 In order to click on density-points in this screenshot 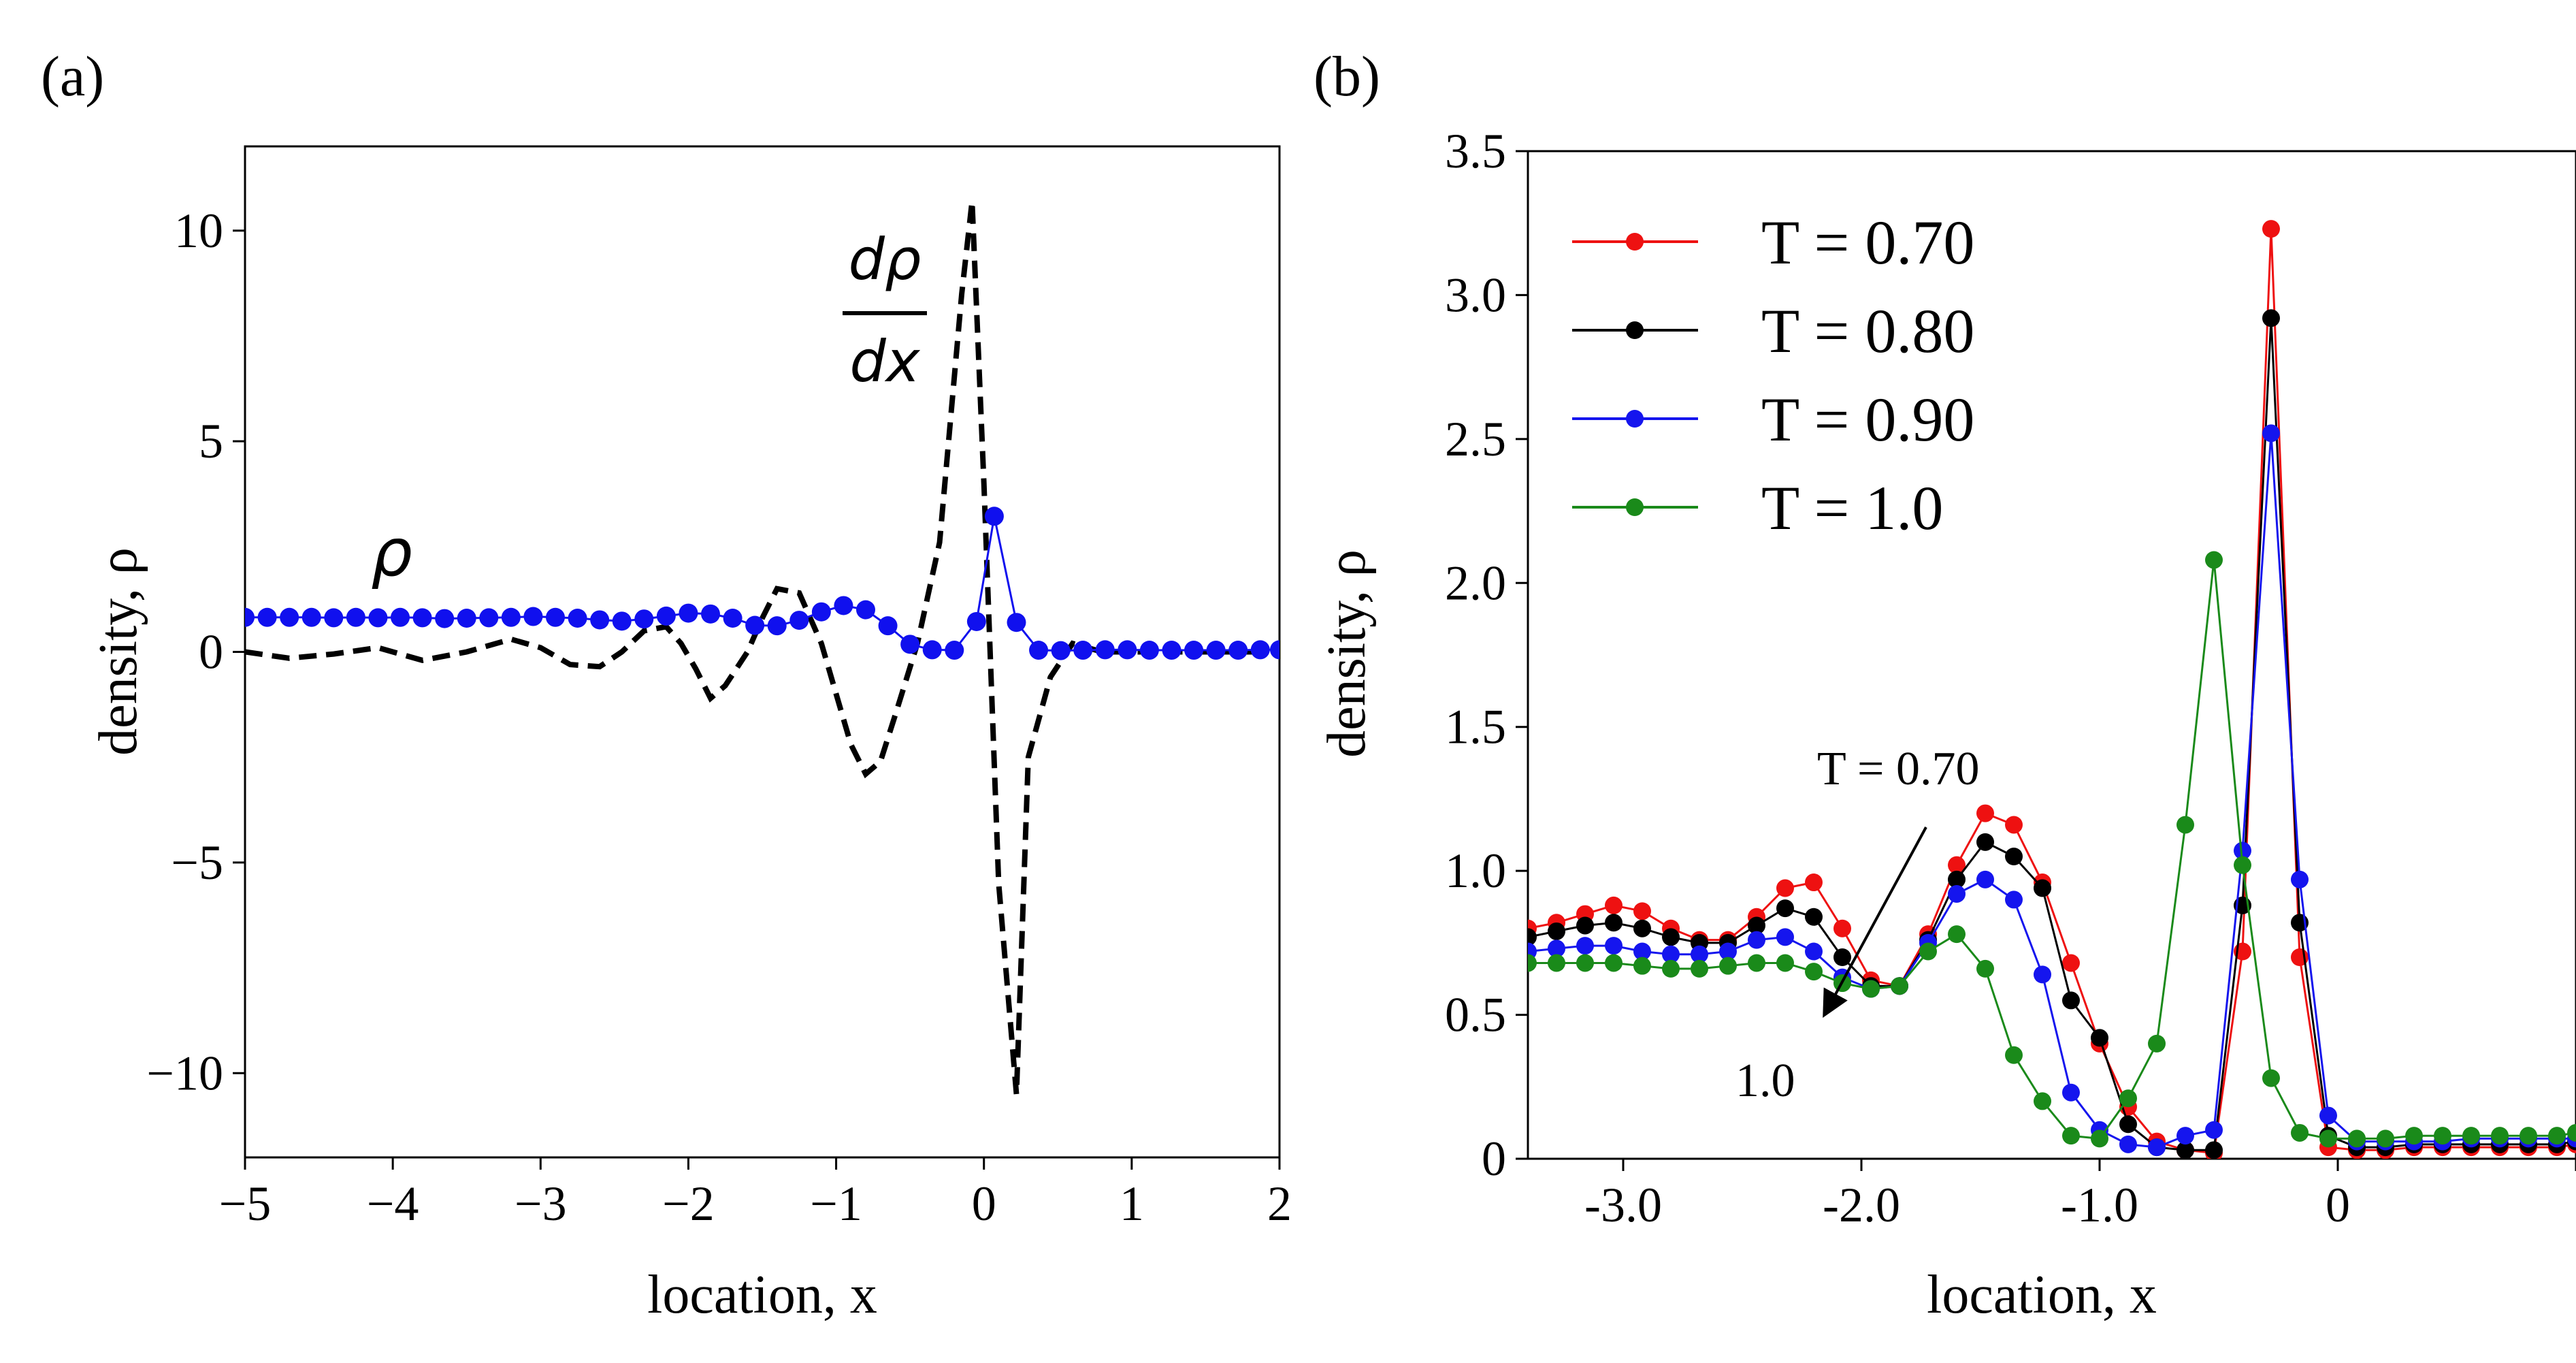, I will do `click(762, 583)`.